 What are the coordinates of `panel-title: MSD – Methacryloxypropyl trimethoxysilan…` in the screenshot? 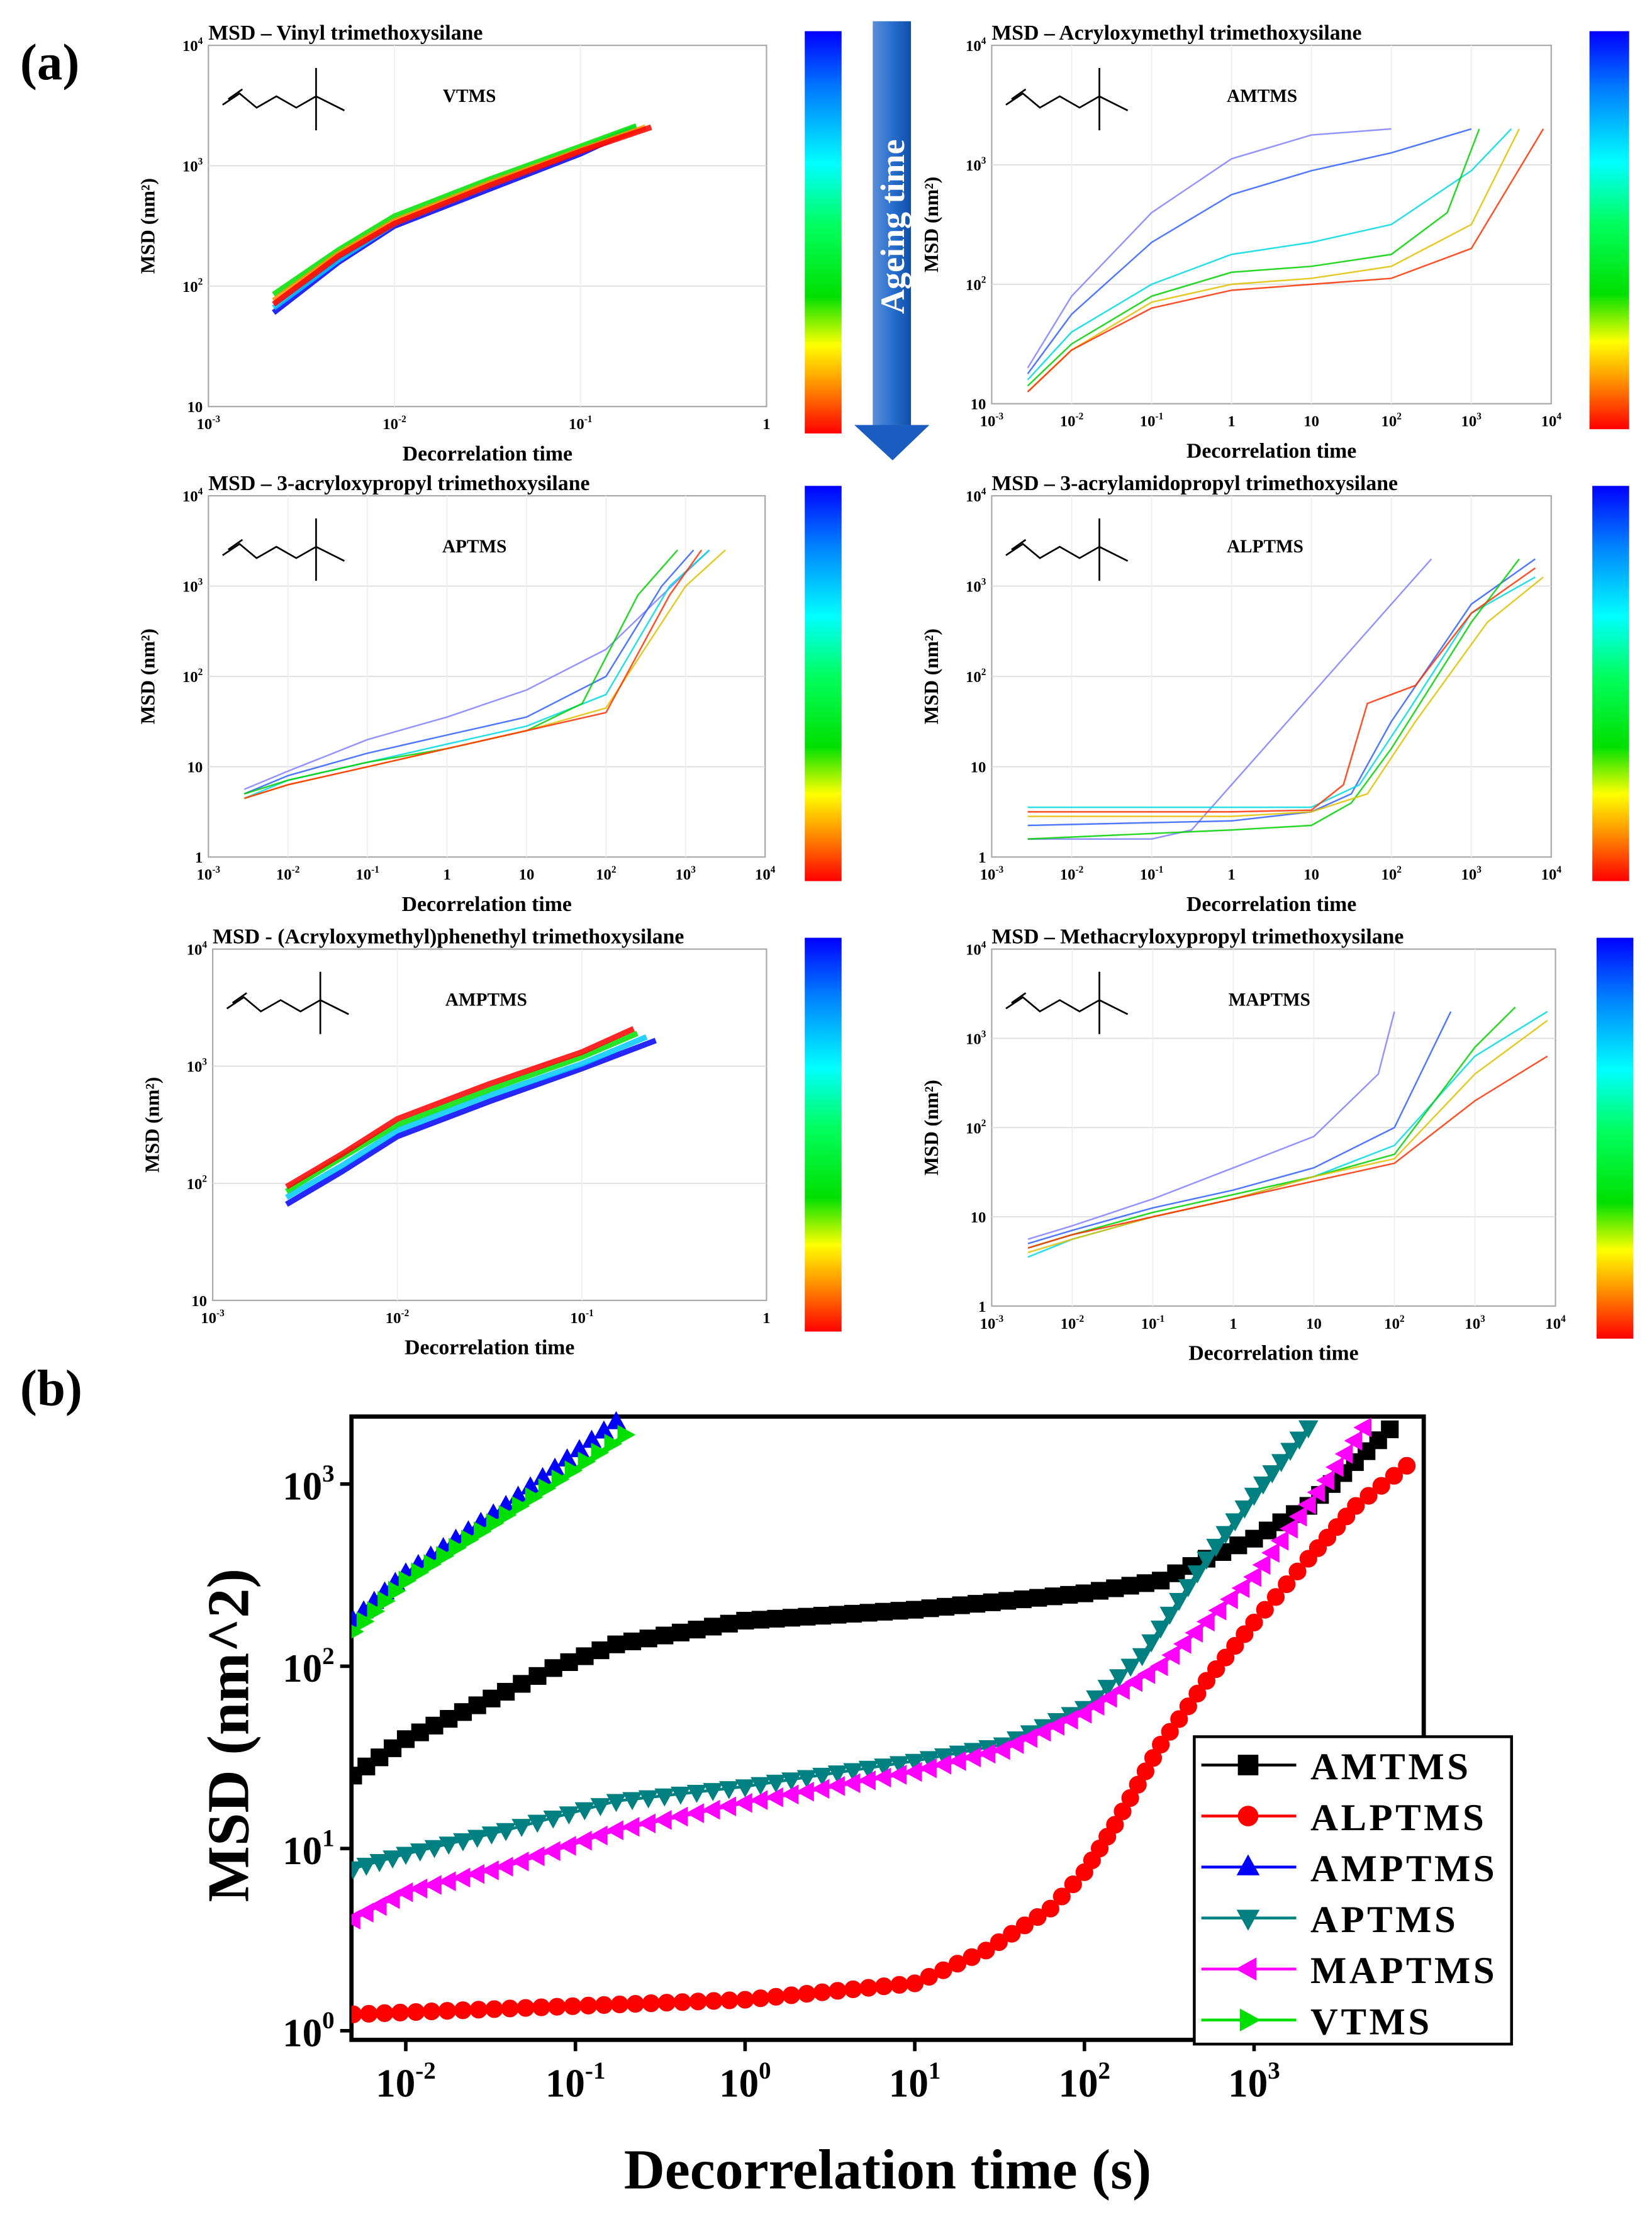 It's located at (1197, 937).